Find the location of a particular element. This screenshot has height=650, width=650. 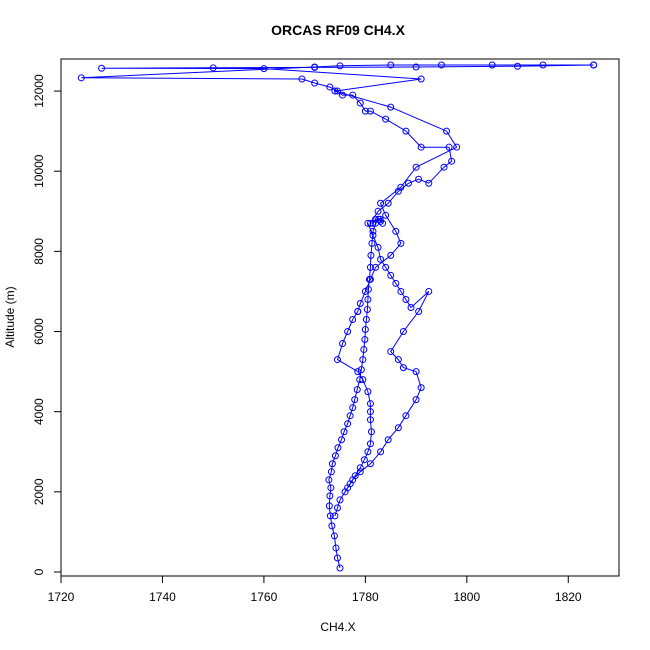

y-tick-label: 10000 is located at coordinates (39, 171).